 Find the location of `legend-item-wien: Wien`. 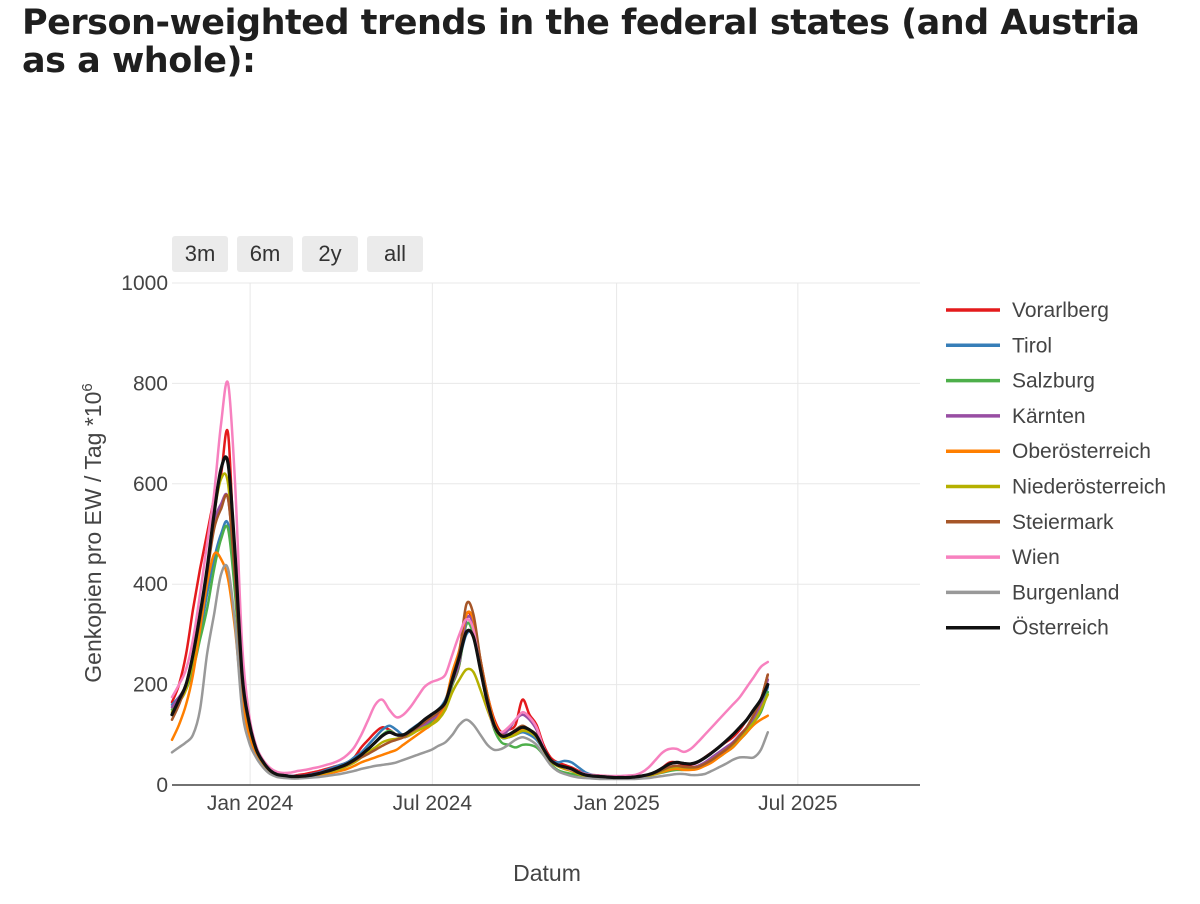

legend-item-wien: Wien is located at coordinates (1003, 557).